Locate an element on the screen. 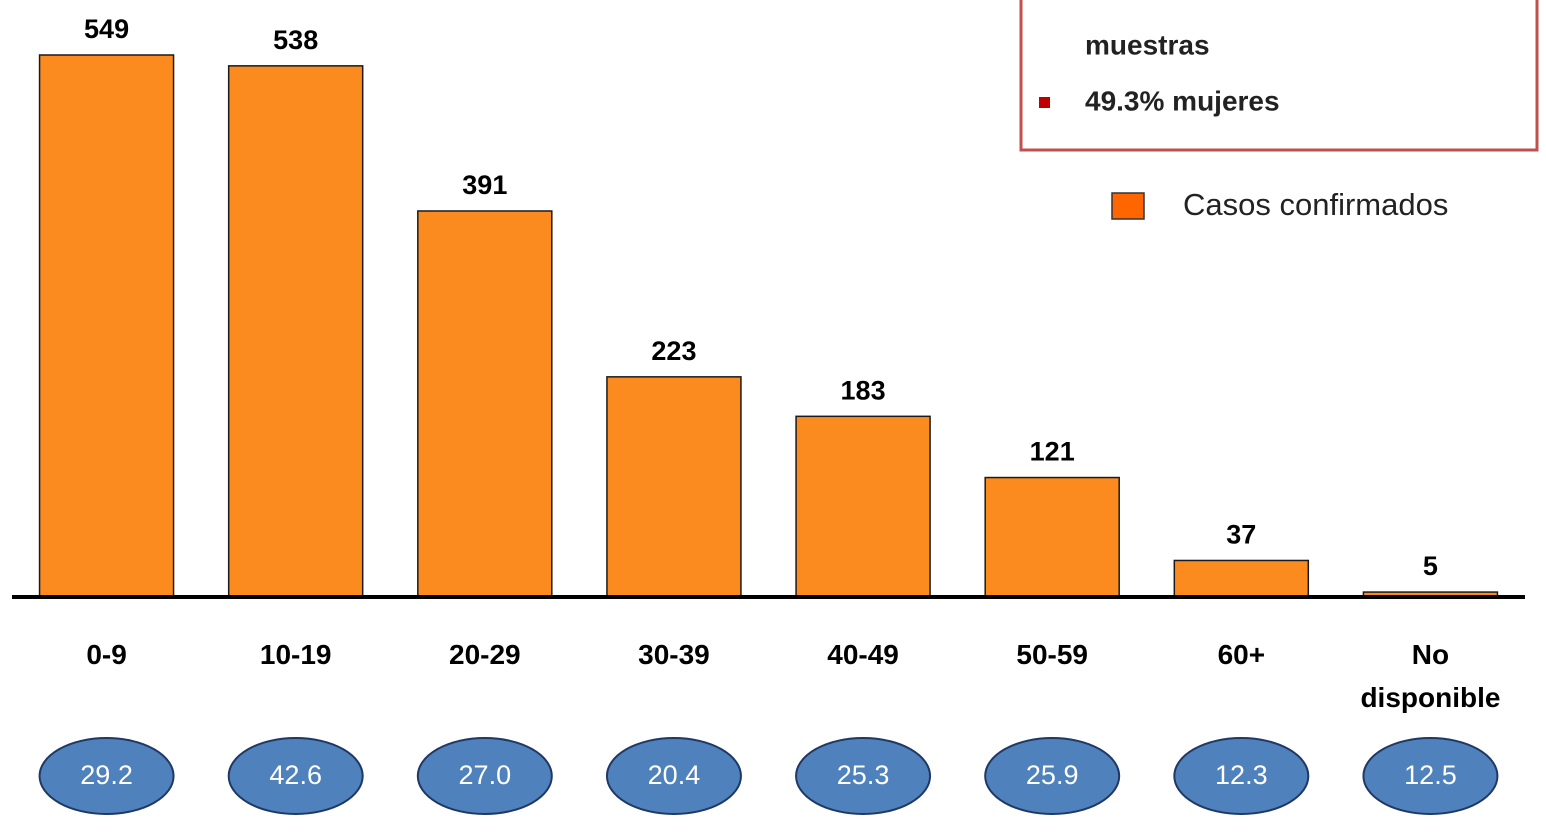 The image size is (1546, 836). x-tick-label: 30-39 is located at coordinates (674, 654).